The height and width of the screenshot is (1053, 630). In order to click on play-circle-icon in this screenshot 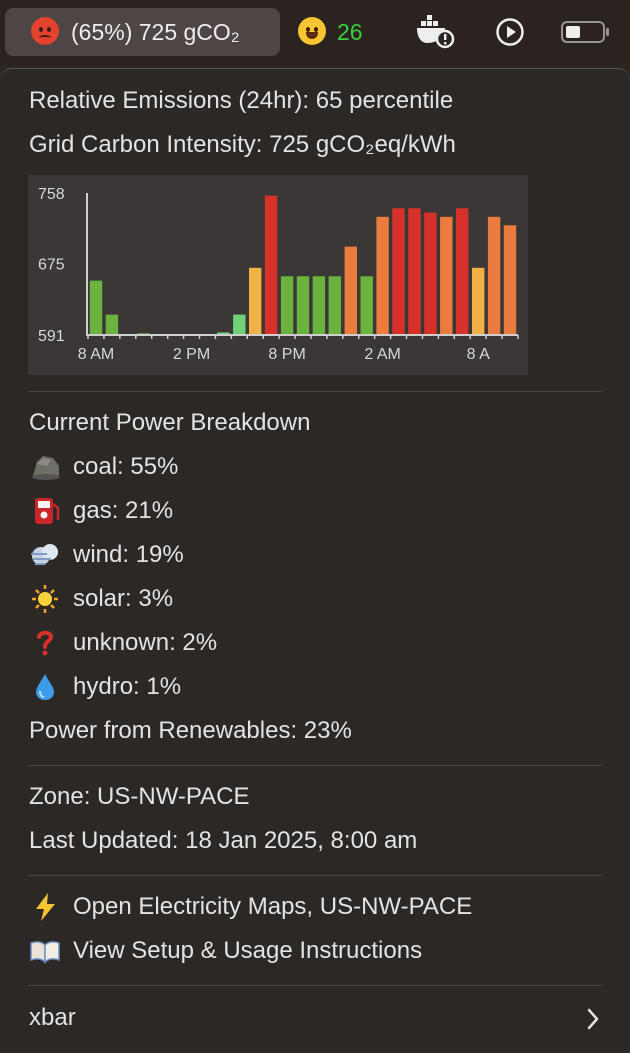, I will do `click(510, 32)`.